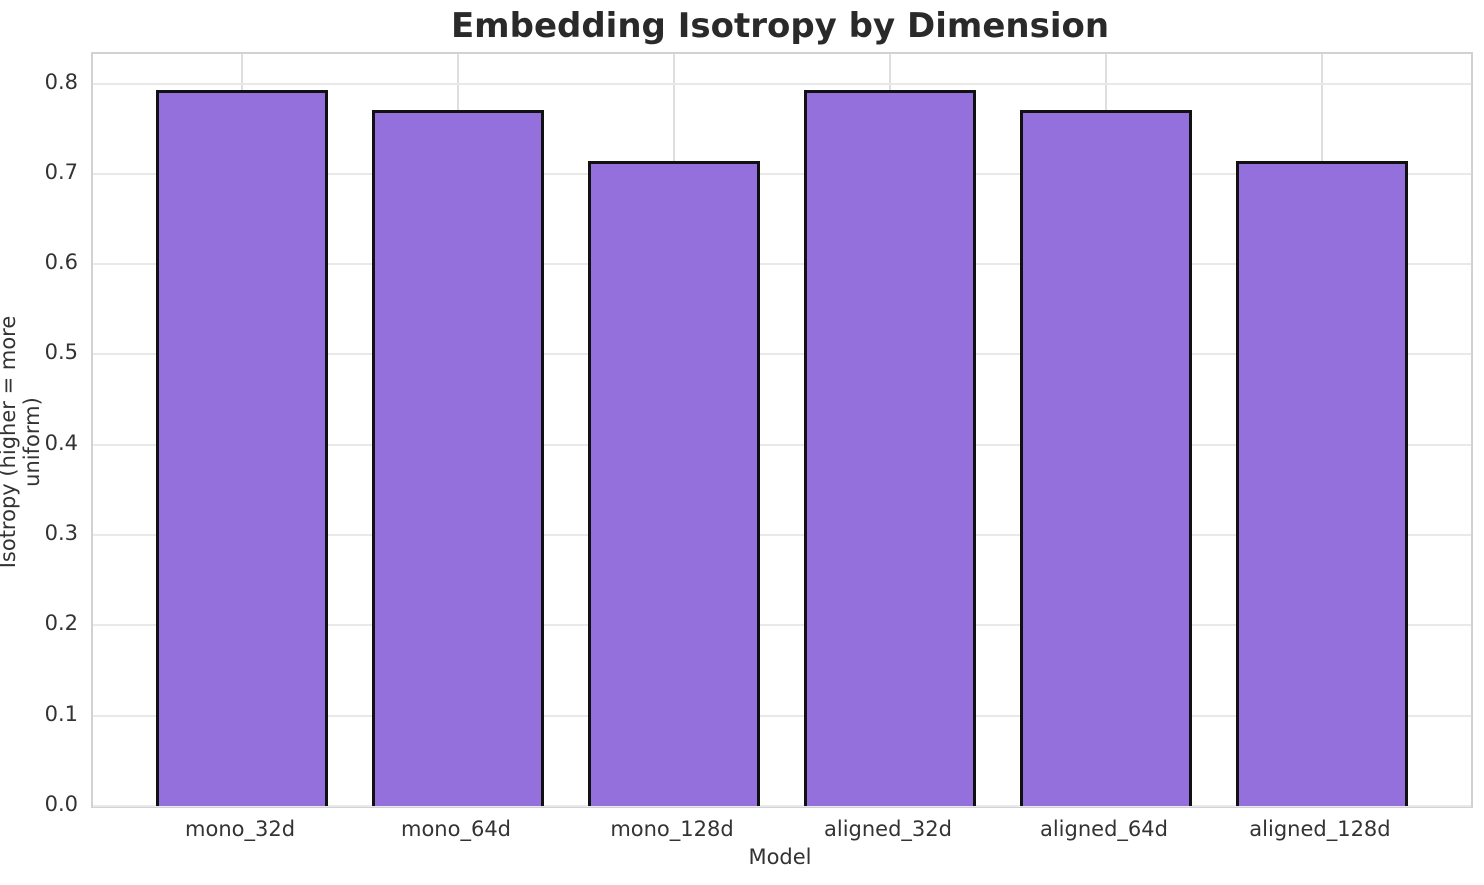 Image resolution: width=1484 pixels, height=885 pixels. Describe the element at coordinates (672, 829) in the screenshot. I see `x-tick-label: mono_128d` at that location.